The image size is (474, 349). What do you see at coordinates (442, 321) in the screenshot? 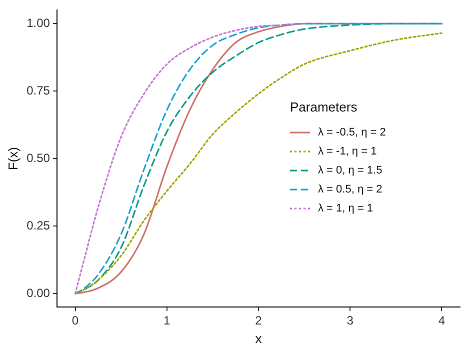
I see `x-tick-label: 4` at bounding box center [442, 321].